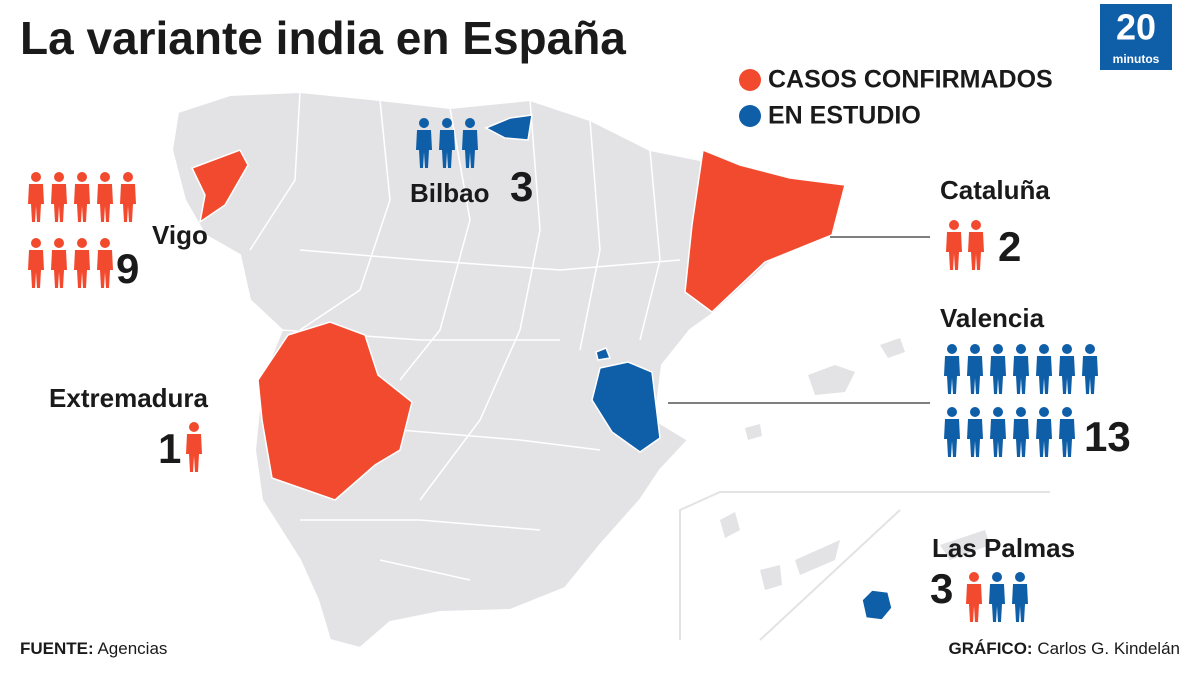  What do you see at coordinates (1003, 548) in the screenshot?
I see `callout-label: Las Palmas` at bounding box center [1003, 548].